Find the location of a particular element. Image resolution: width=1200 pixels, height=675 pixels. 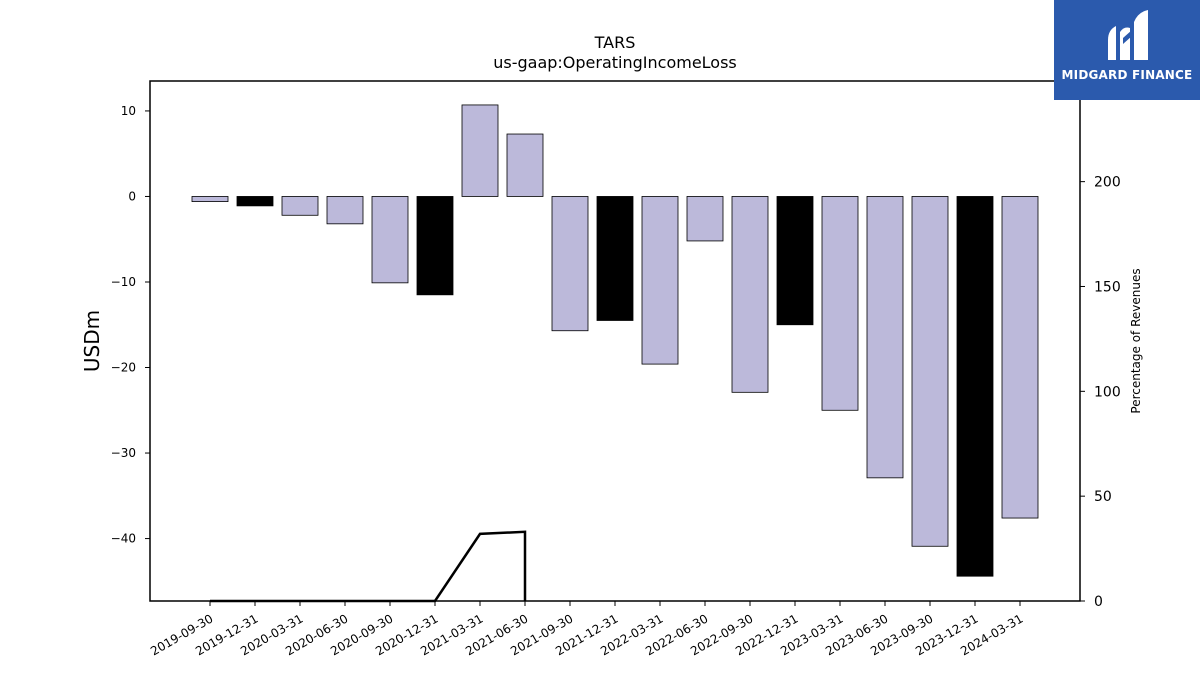

y2-tick-label: 100 is located at coordinates (1107, 392).